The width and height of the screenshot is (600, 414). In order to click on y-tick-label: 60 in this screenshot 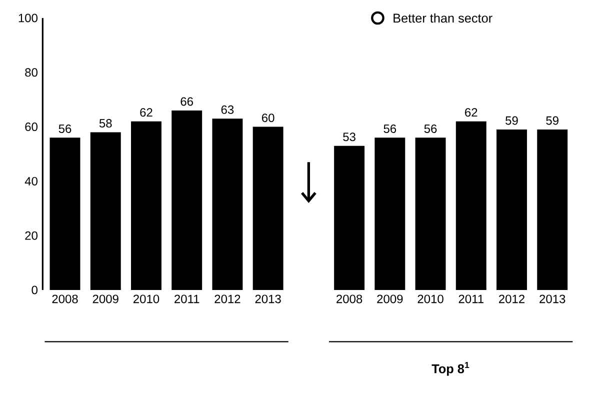, I will do `click(31, 127)`.